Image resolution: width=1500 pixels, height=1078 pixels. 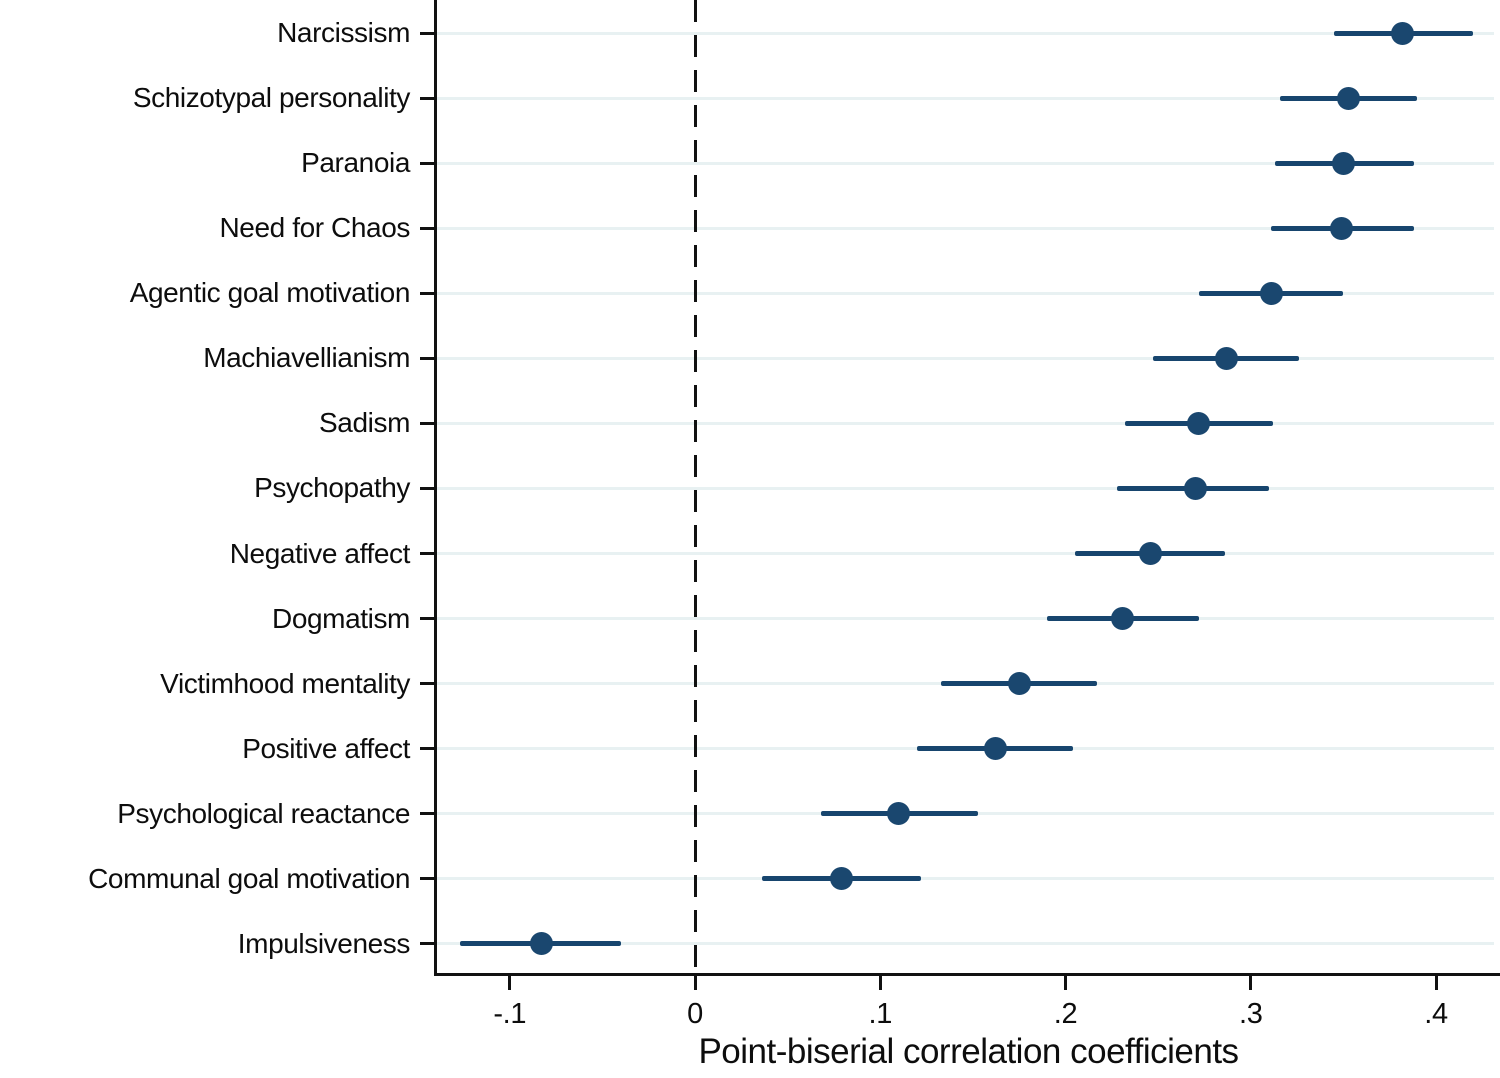 I want to click on y-axis-label: Psychopathy, so click(x=332, y=488).